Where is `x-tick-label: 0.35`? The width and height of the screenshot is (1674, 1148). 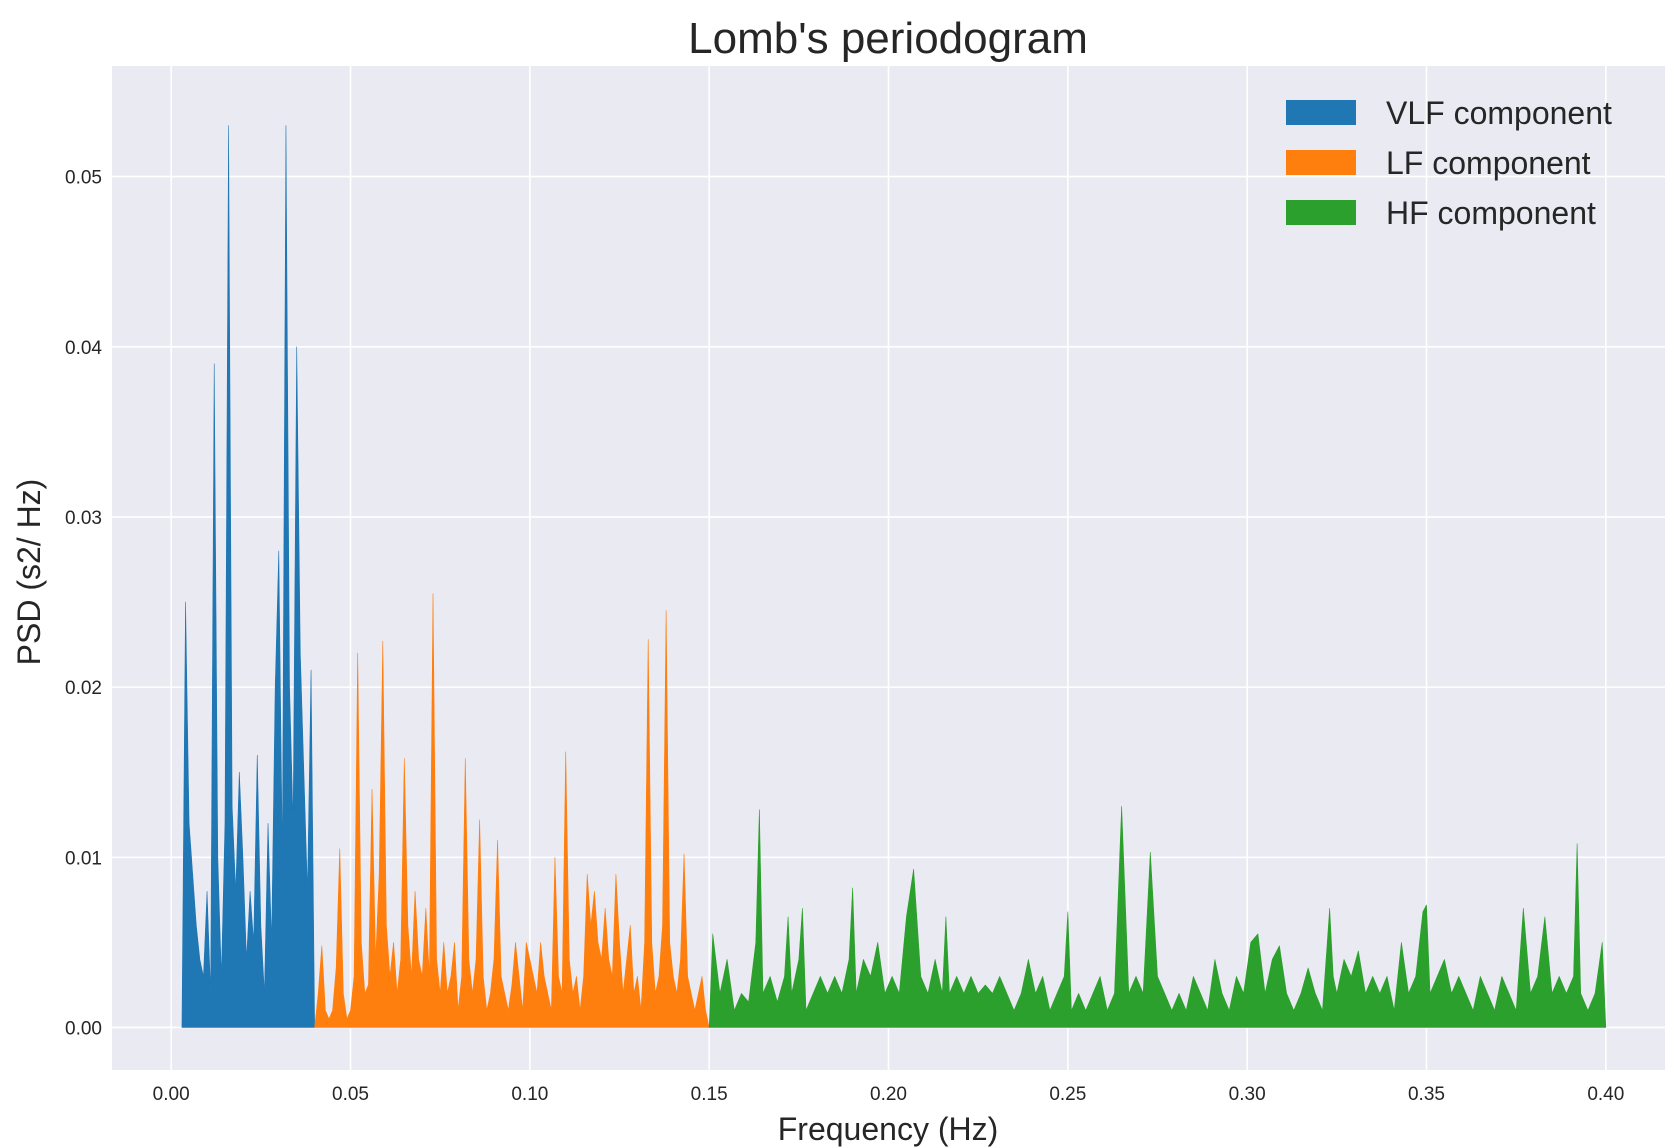
x-tick-label: 0.35 is located at coordinates (1426, 1094).